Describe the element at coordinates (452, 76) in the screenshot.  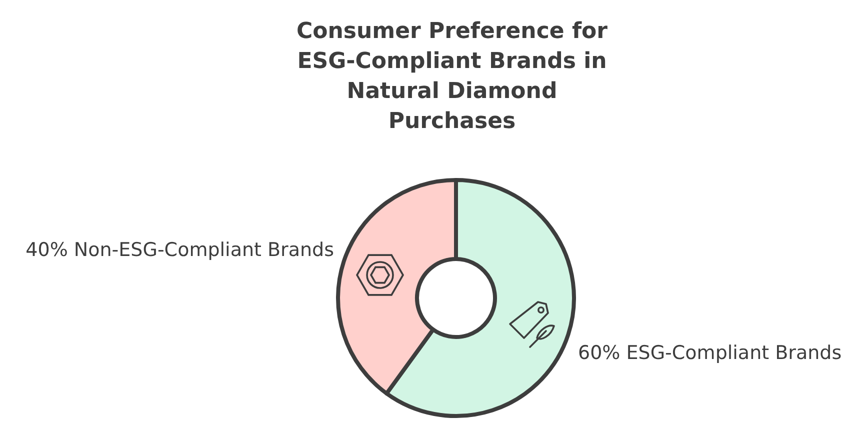
I see `chart-title: Consumer Preference for ESG-Compliant Brands in Natural Diamond Purchases` at that location.